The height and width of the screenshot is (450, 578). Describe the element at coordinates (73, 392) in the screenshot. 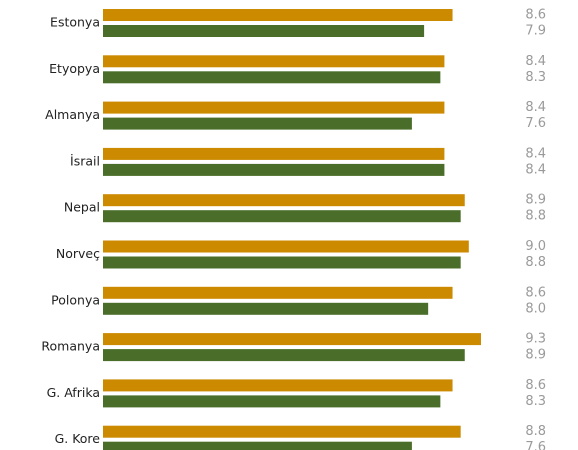

I see `category-label: G. Afrika` at that location.